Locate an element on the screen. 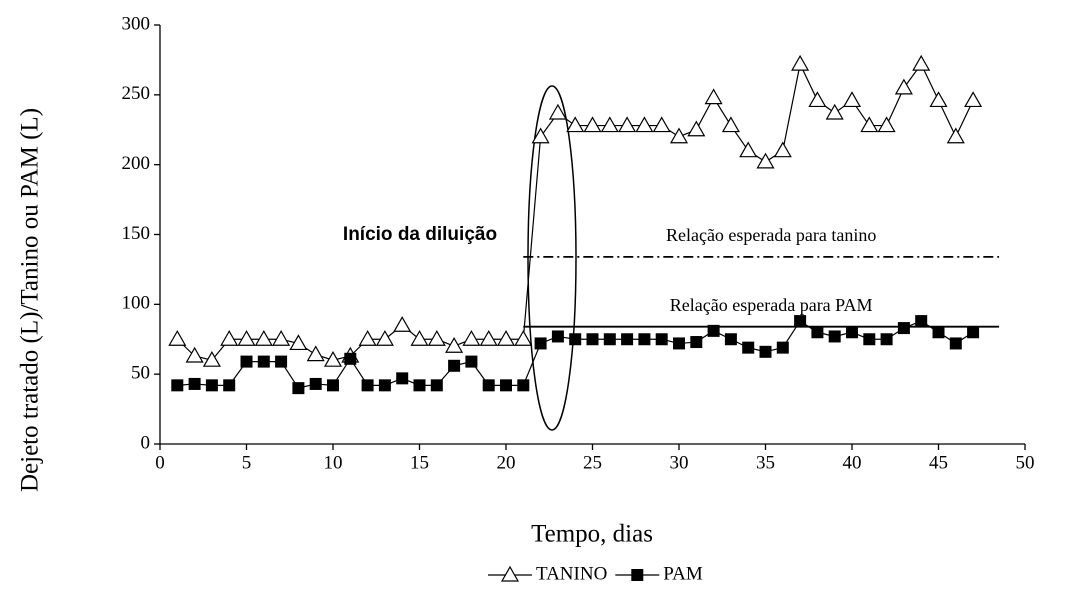  x-tick-label: 25 is located at coordinates (592, 462).